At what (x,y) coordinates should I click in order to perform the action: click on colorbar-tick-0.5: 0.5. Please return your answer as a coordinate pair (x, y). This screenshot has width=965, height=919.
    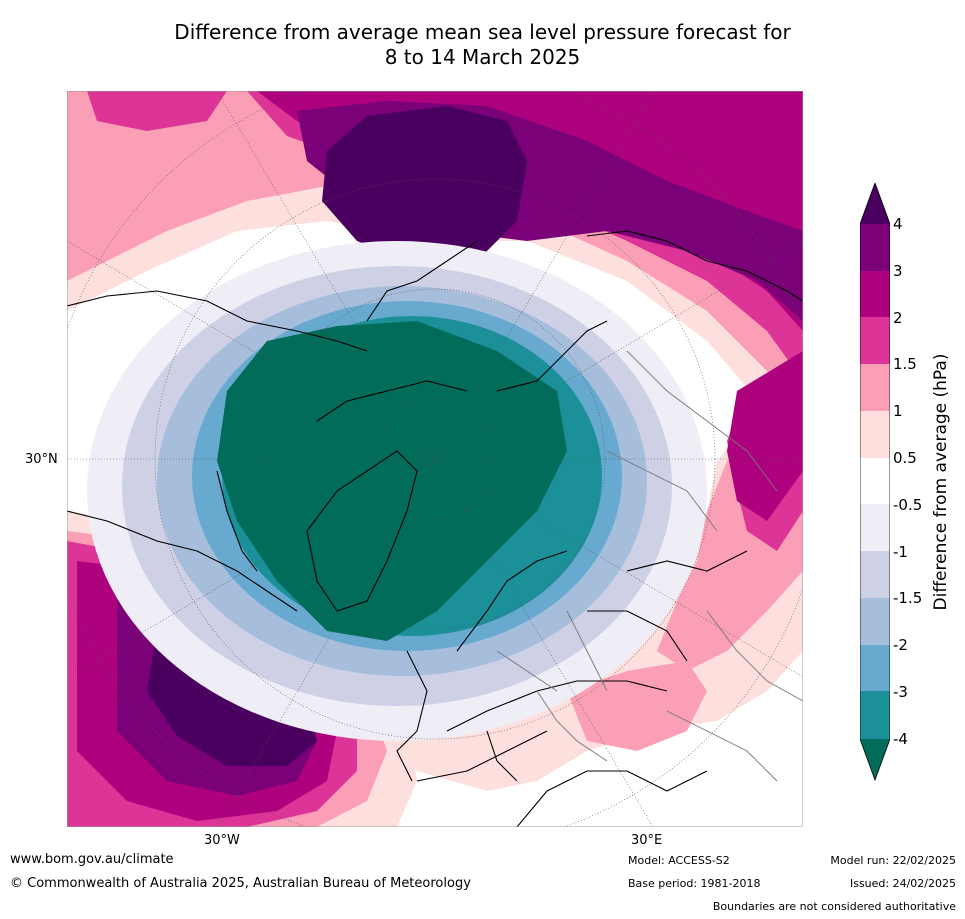
    Looking at the image, I should click on (905, 458).